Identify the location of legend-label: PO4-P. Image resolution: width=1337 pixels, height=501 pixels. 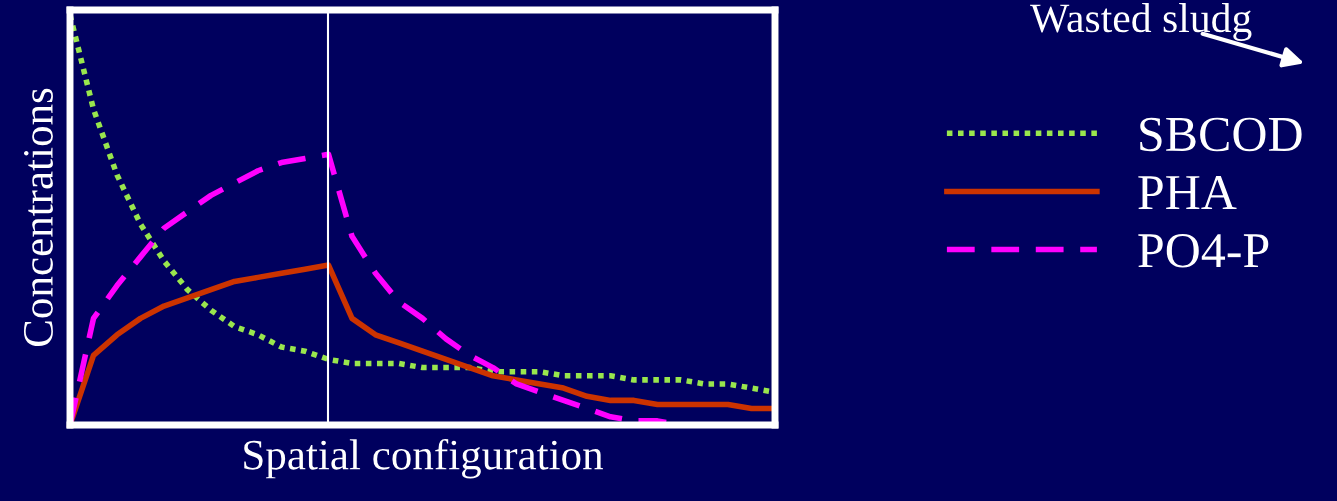
(1203, 250).